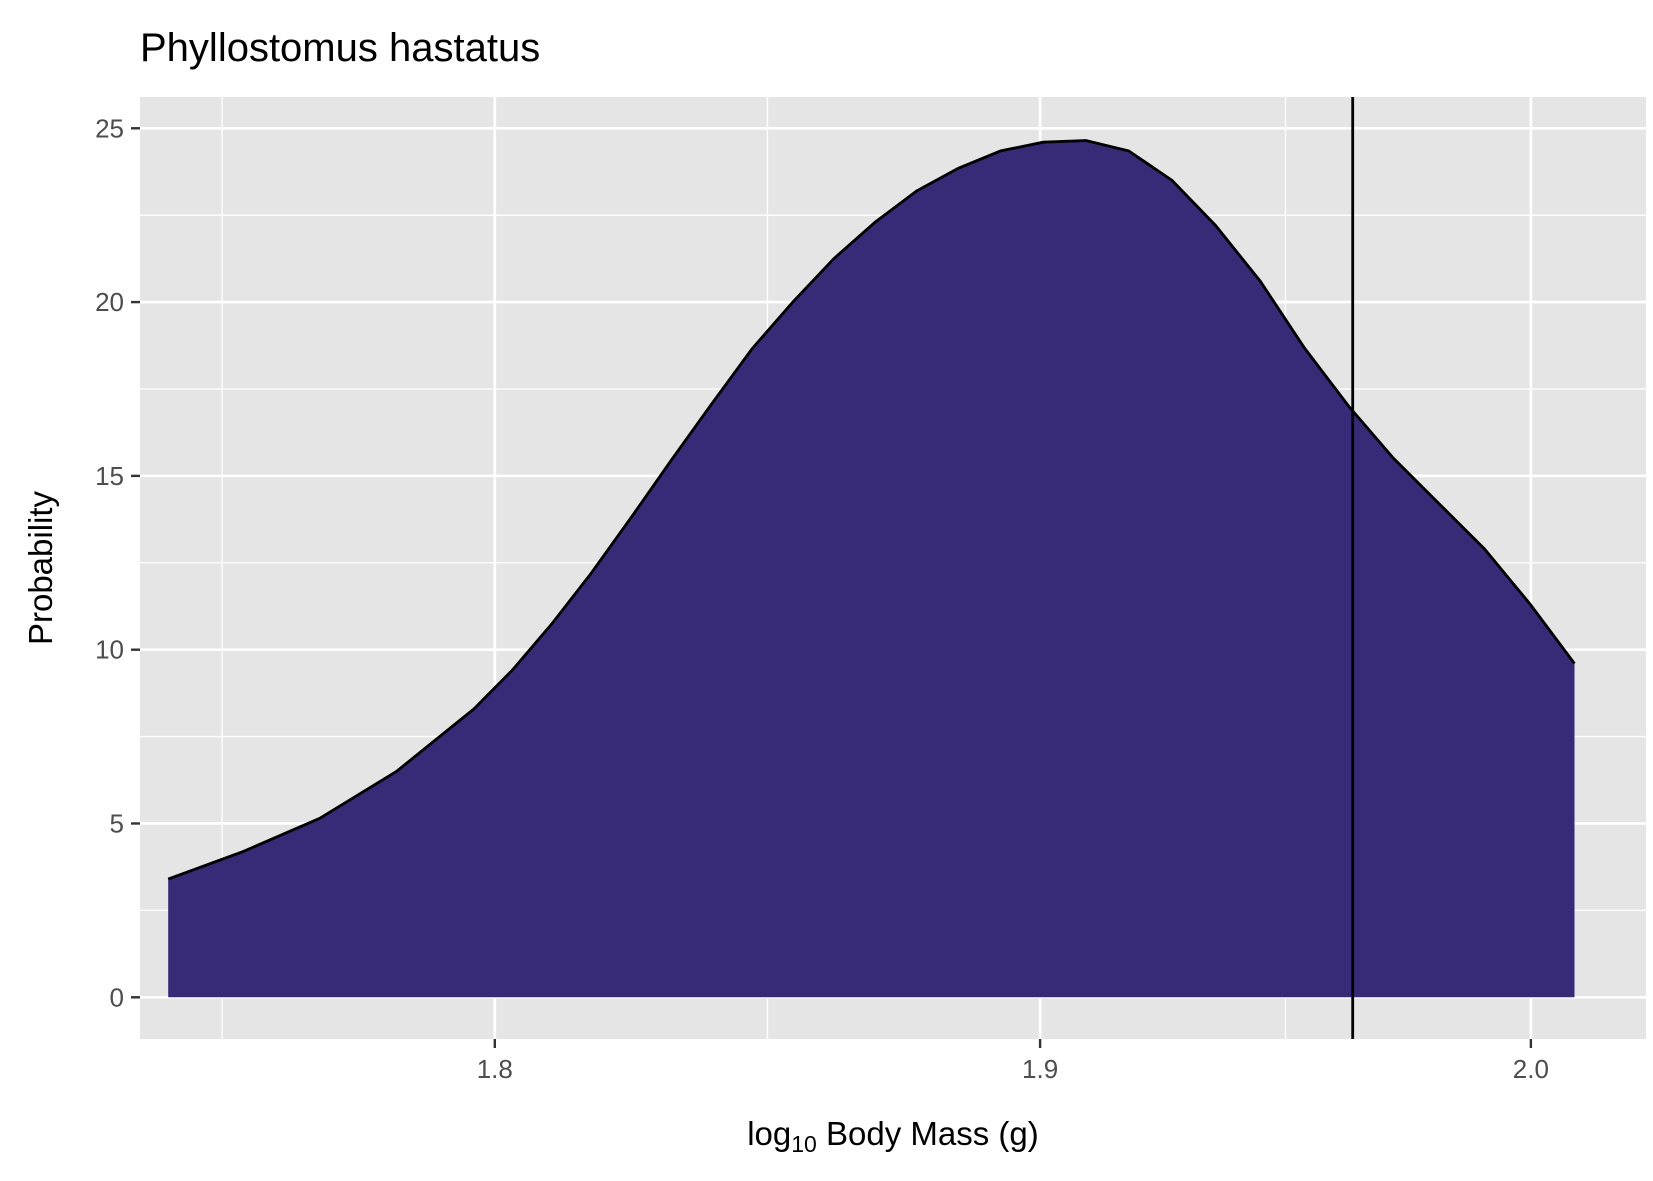 This screenshot has height=1181, width=1653. What do you see at coordinates (109, 302) in the screenshot?
I see `y-tick-label: 20` at bounding box center [109, 302].